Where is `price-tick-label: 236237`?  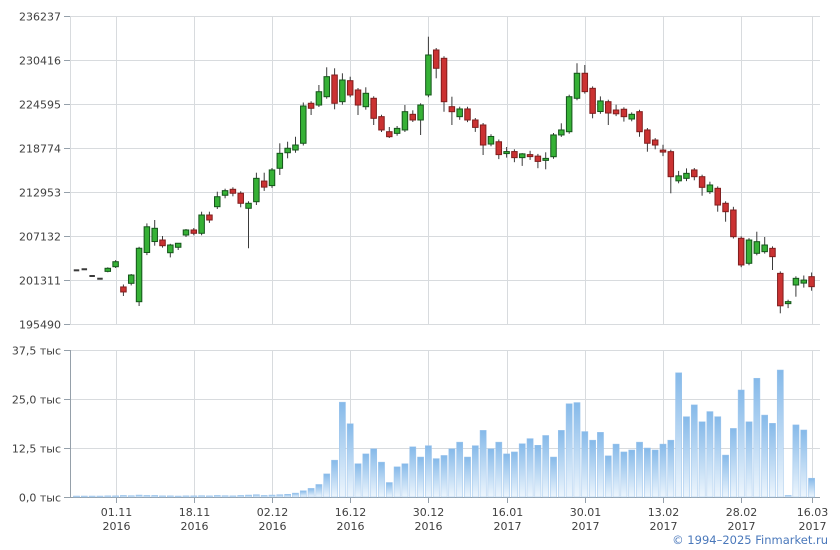
price-tick-label: 236237 is located at coordinates (40, 17).